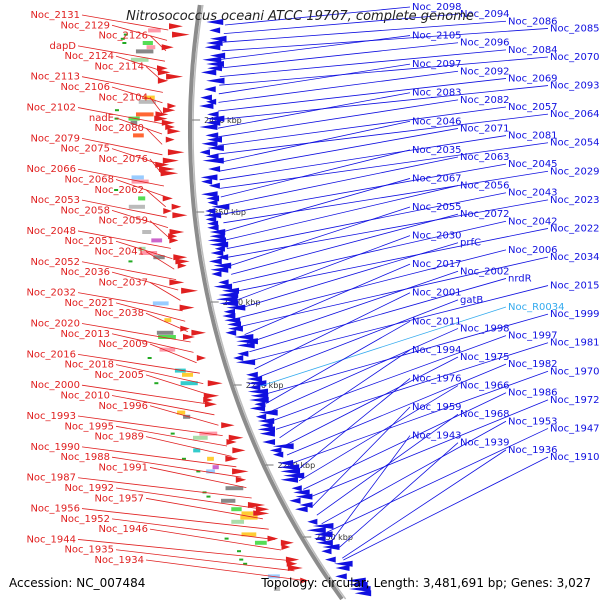  Describe the element at coordinates (123, 406) in the screenshot. I see `left-gene-label: Noc_1996` at that location.